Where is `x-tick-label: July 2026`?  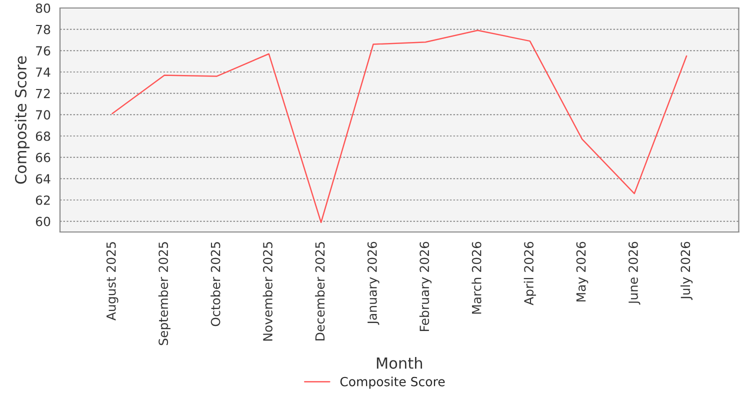 x-tick-label: July 2026 is located at coordinates (686, 271).